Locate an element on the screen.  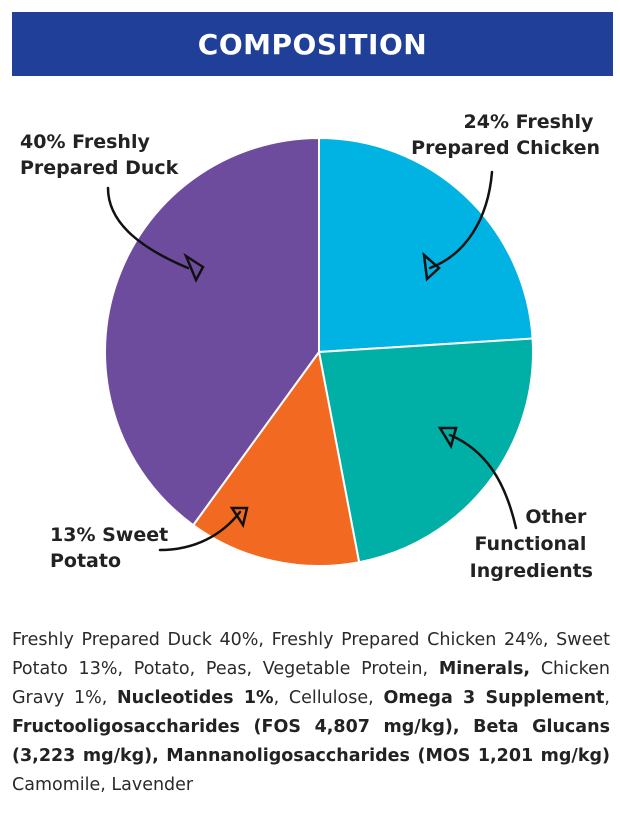
composition-segment: , Cellulose, is located at coordinates (328, 698).